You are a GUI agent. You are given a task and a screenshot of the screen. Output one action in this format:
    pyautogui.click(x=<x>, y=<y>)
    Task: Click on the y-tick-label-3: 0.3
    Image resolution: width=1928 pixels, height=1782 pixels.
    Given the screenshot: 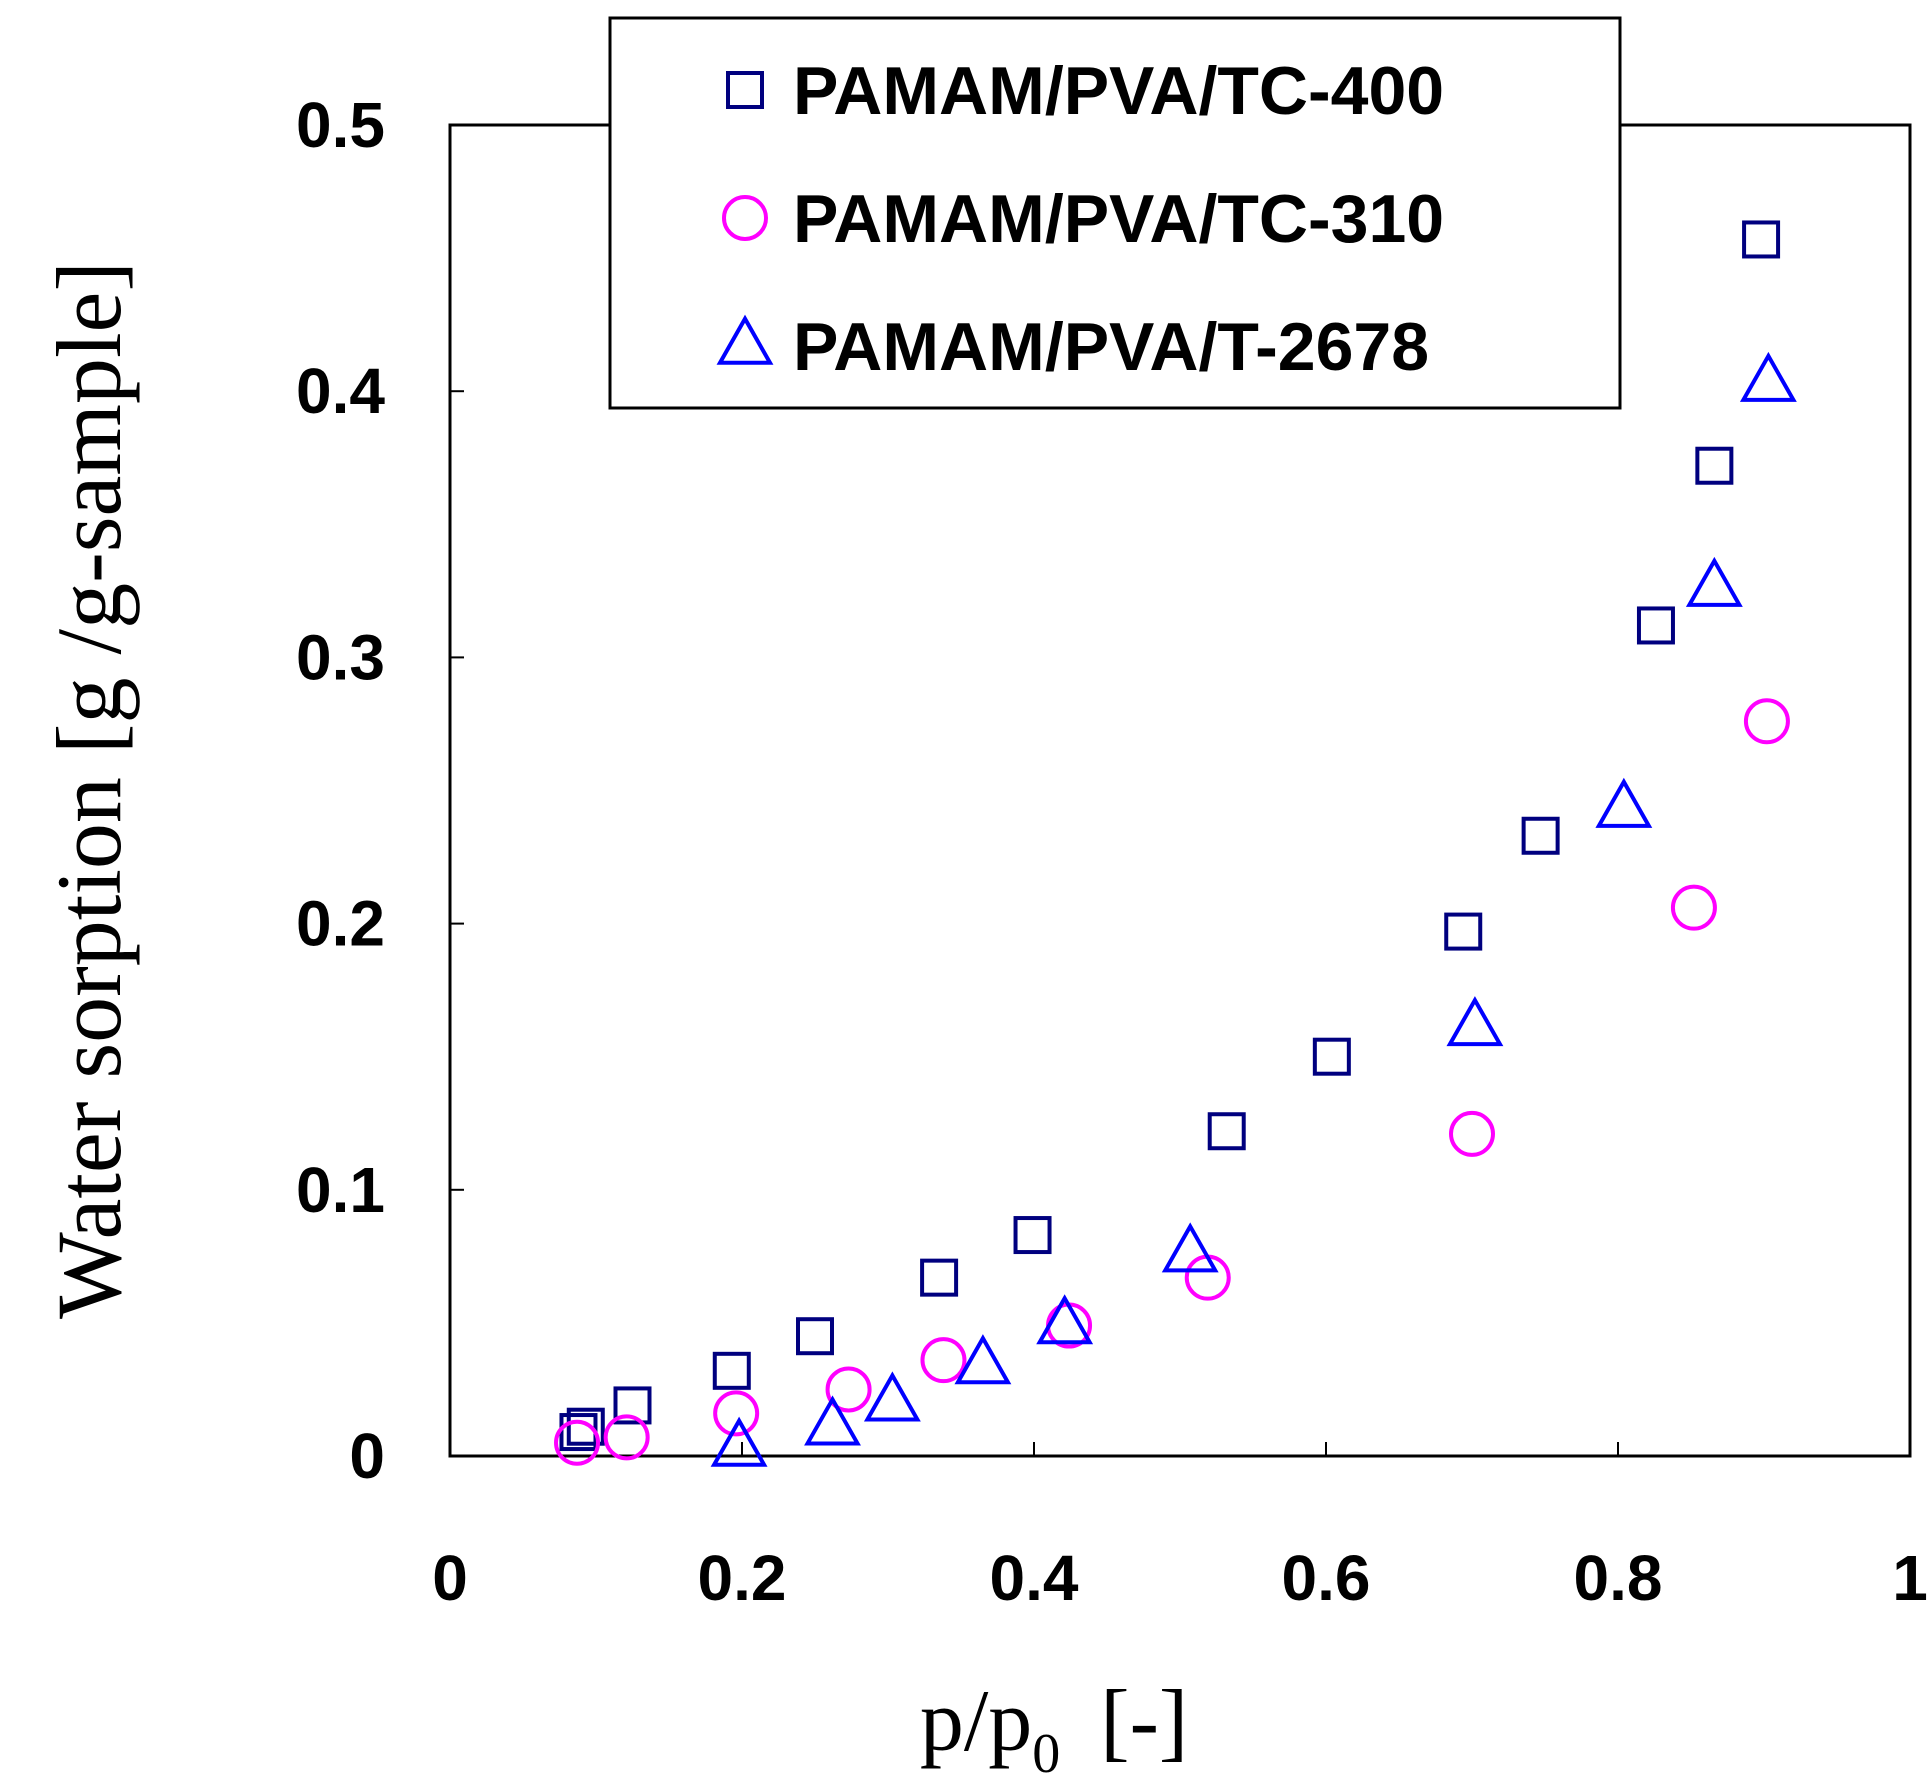 What is the action you would take?
    pyautogui.click(x=340, y=657)
    